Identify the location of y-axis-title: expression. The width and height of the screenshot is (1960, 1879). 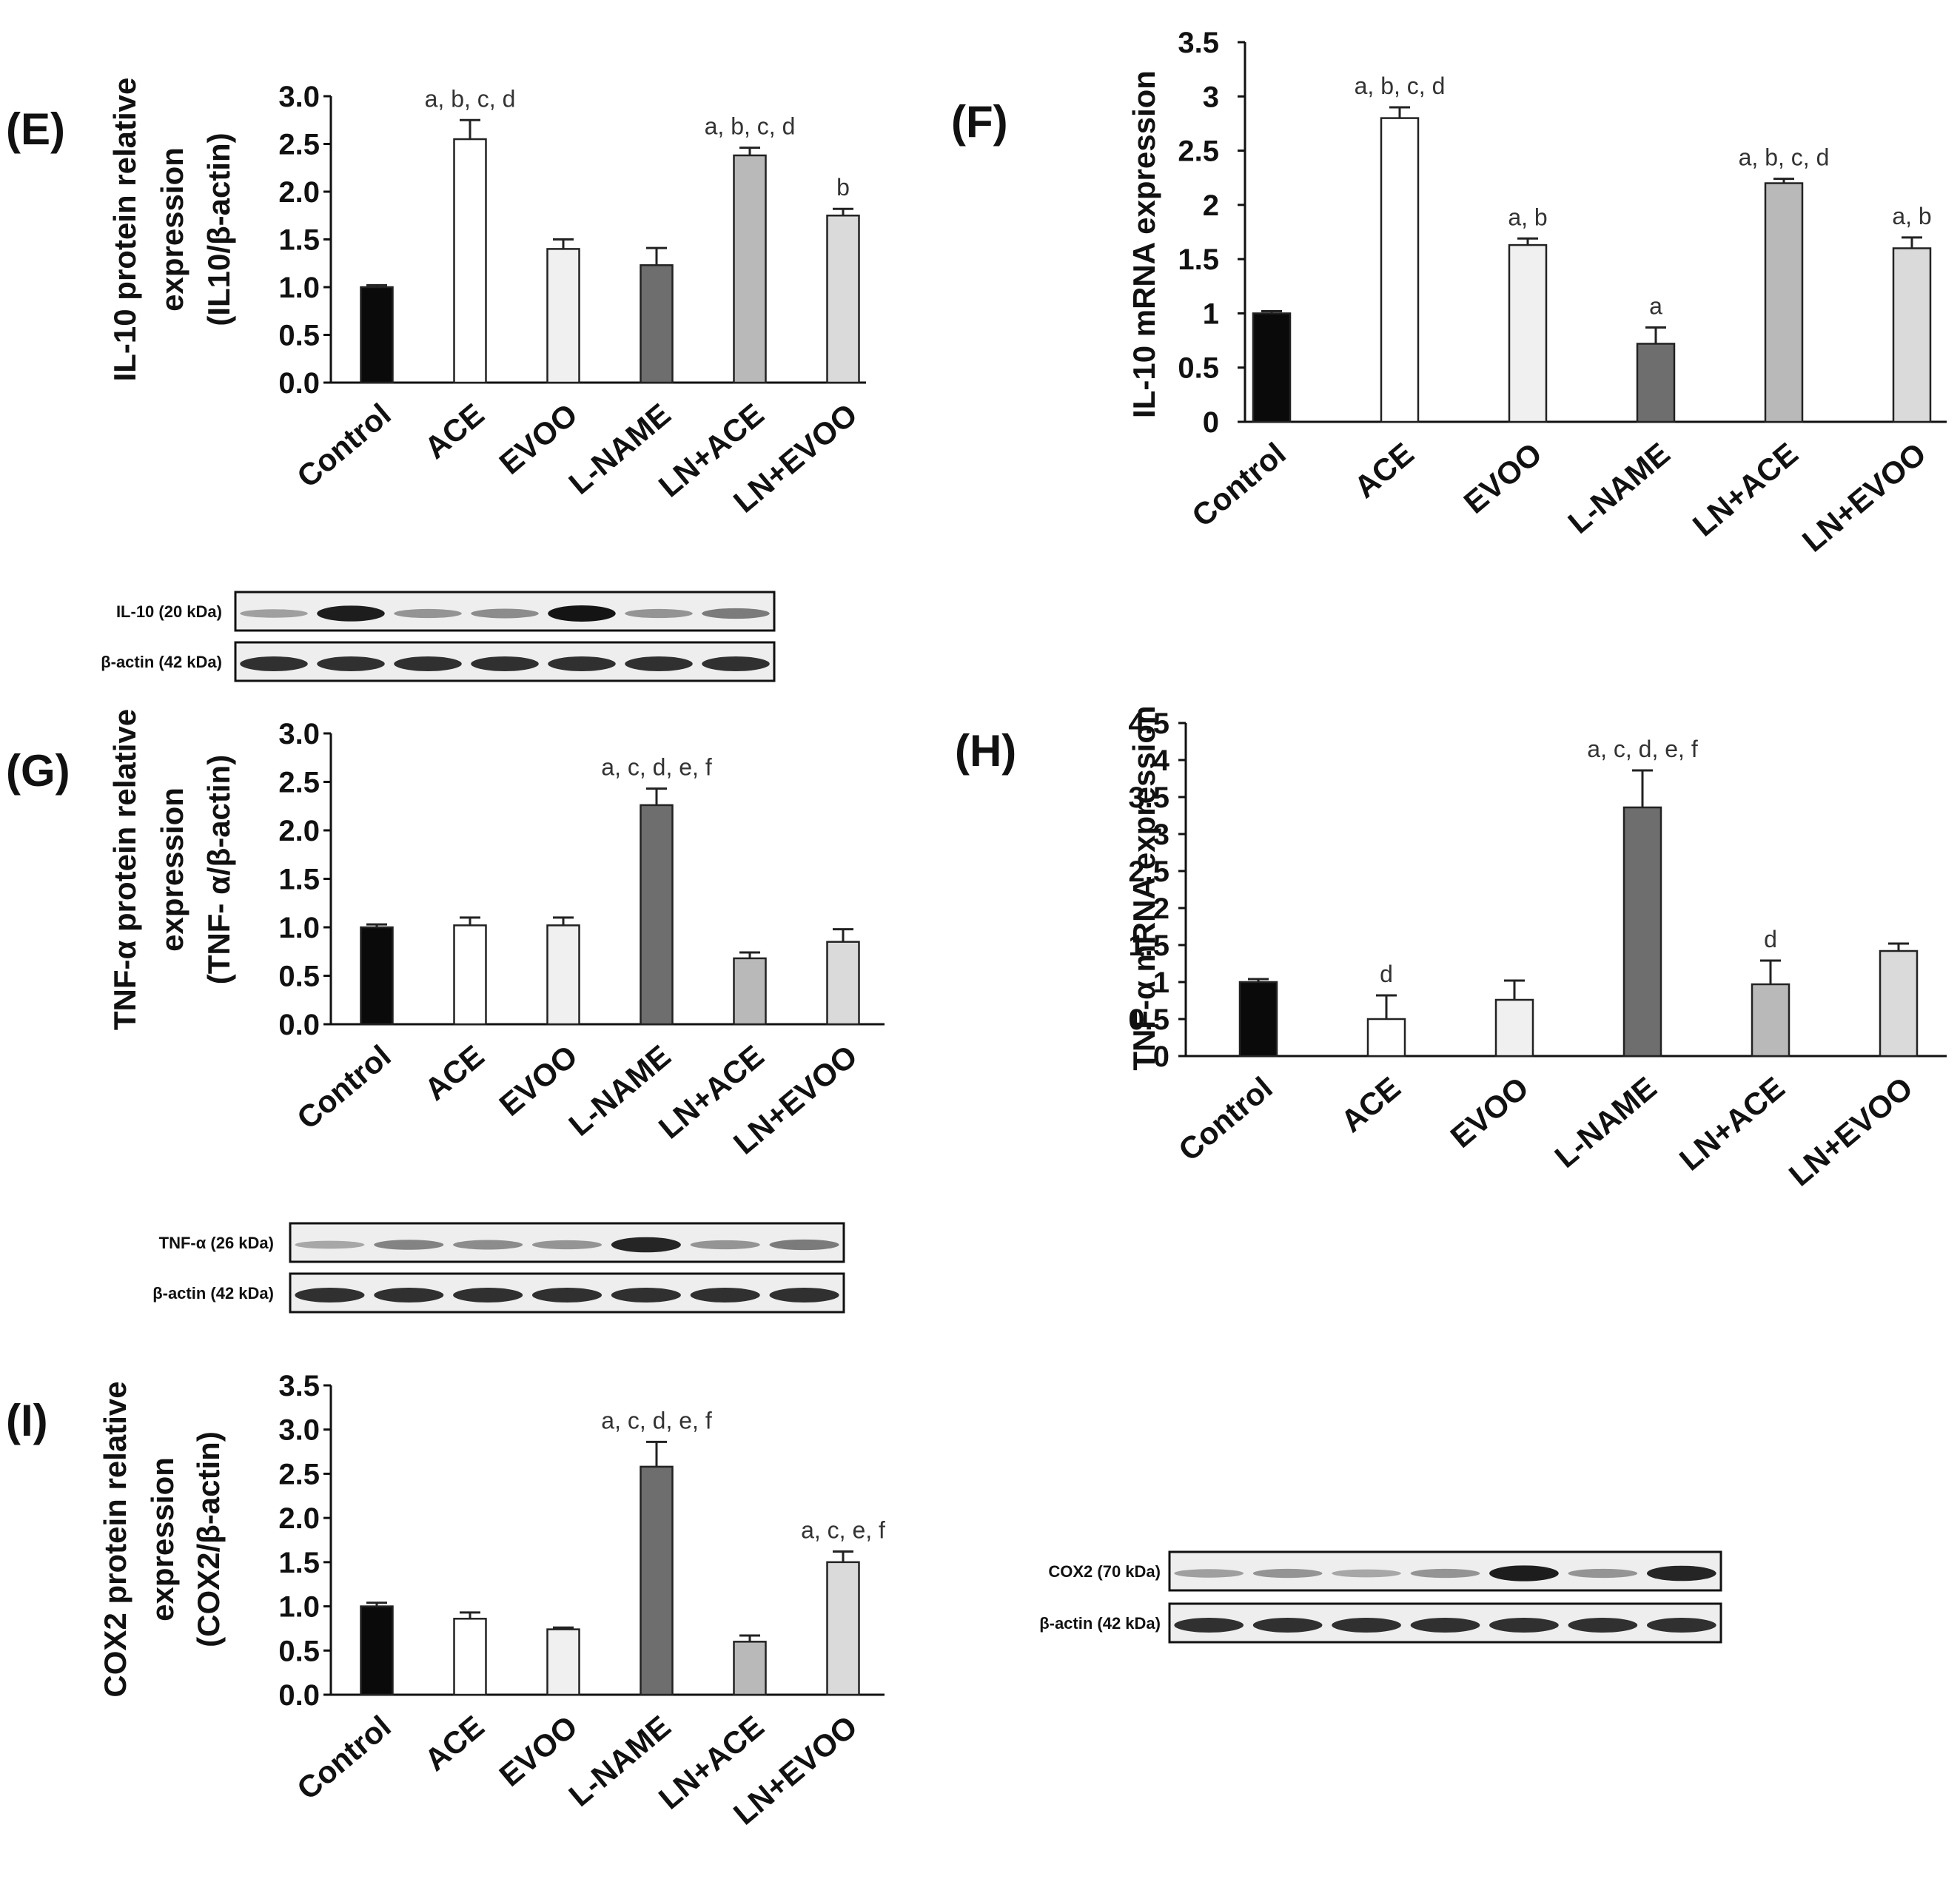
(172, 869).